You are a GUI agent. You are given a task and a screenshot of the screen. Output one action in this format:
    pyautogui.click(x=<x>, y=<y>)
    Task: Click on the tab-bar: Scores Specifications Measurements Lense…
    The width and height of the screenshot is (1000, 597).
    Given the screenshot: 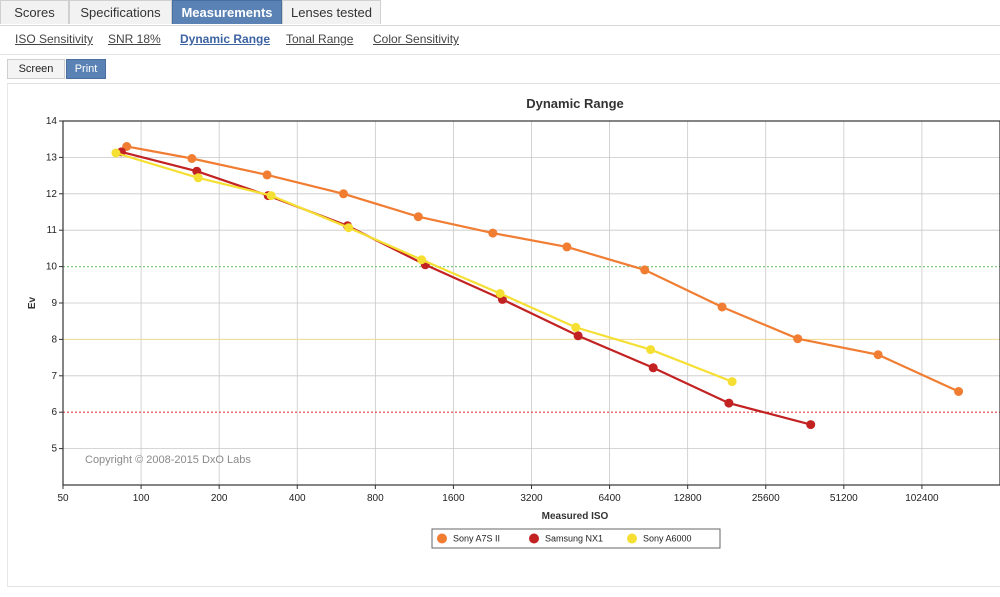 What is the action you would take?
    pyautogui.click(x=500, y=13)
    